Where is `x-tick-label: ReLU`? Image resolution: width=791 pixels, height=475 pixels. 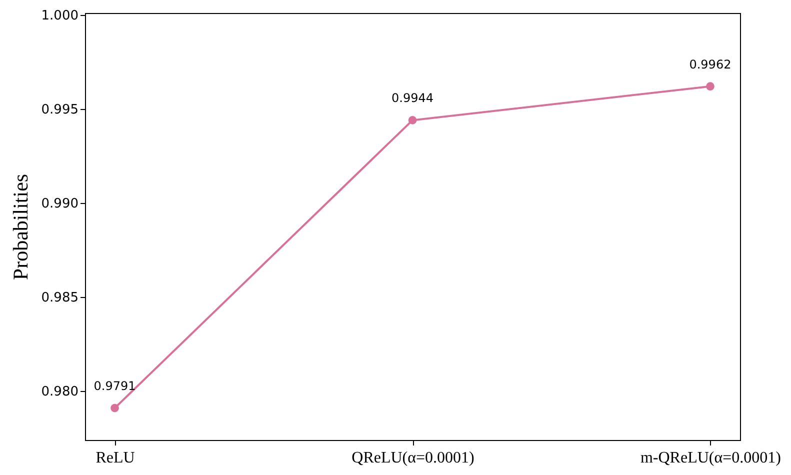 x-tick-label: ReLU is located at coordinates (116, 458).